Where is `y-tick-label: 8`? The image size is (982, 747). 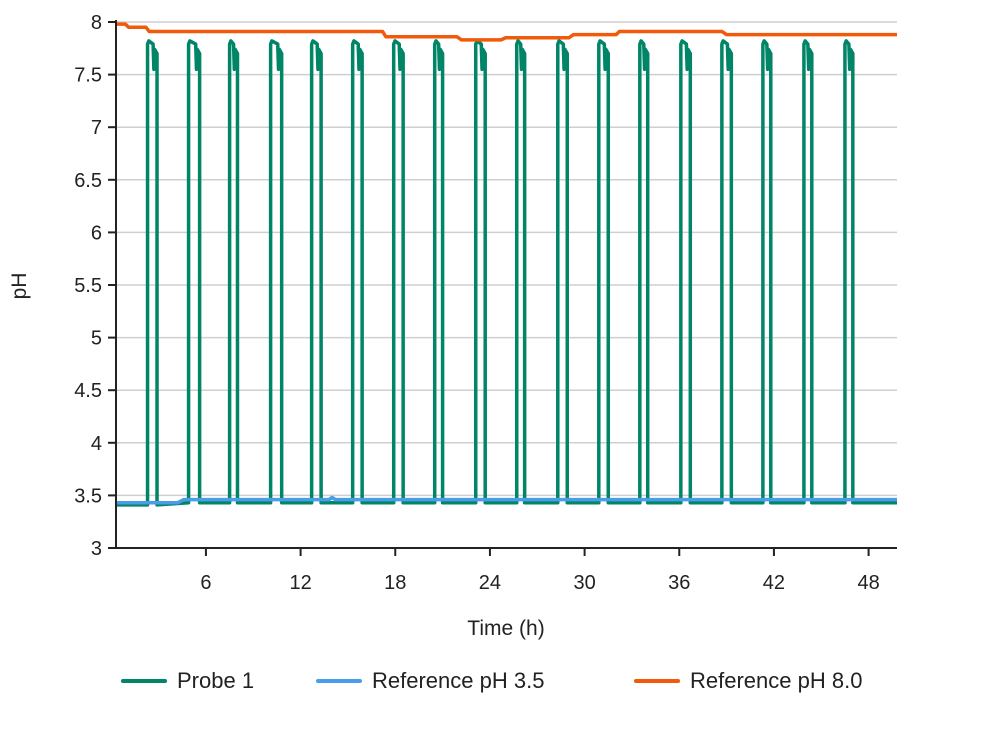
y-tick-label: 8 is located at coordinates (96, 23).